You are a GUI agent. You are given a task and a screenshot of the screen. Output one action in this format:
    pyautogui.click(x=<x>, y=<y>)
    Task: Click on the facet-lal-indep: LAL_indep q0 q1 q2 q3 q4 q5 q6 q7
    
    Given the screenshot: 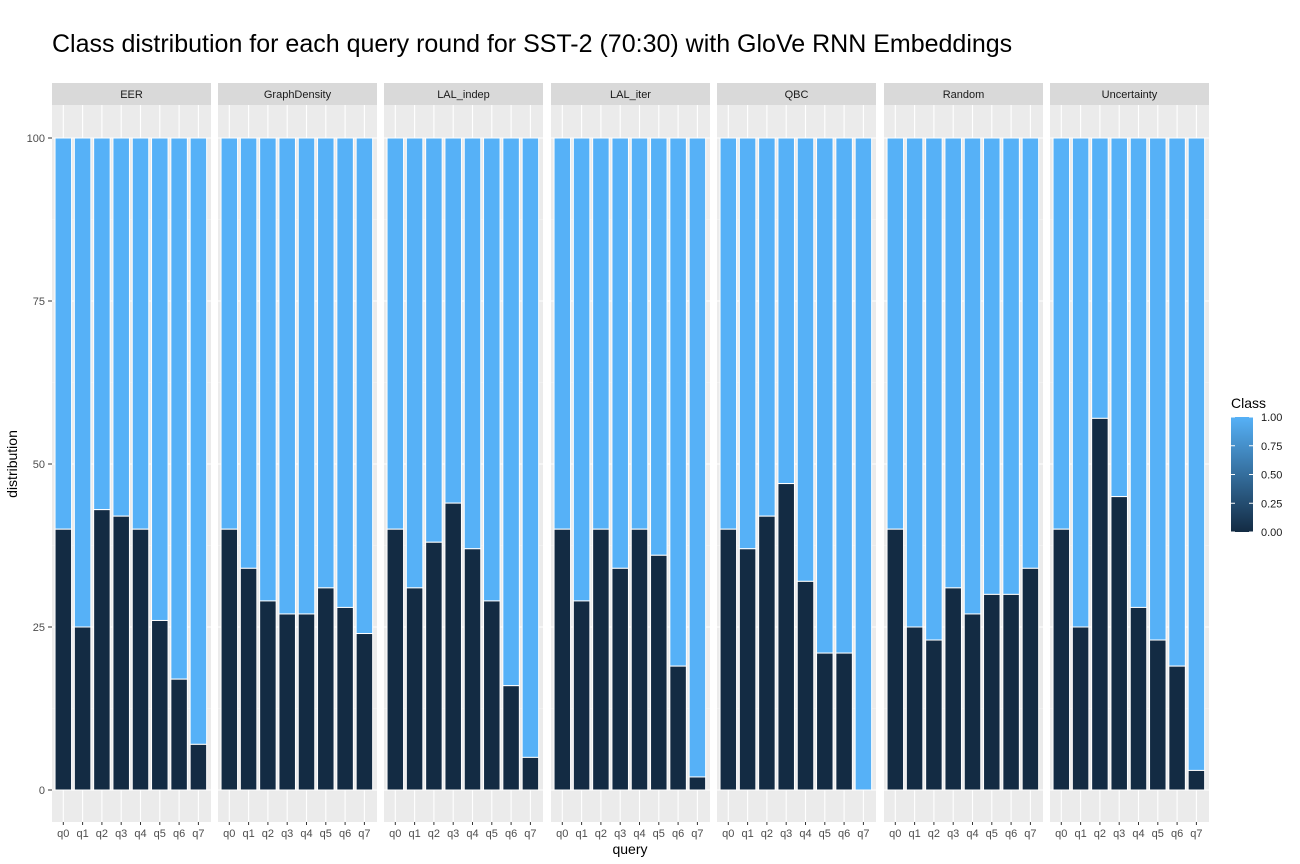 What is the action you would take?
    pyautogui.click(x=463, y=461)
    